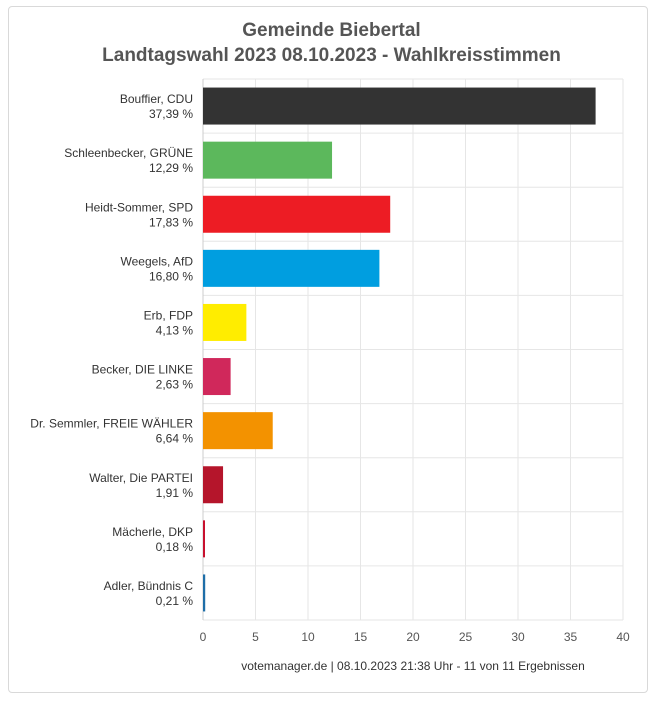 This screenshot has width=663, height=710. What do you see at coordinates (571, 637) in the screenshot?
I see `x-tick-label: 35` at bounding box center [571, 637].